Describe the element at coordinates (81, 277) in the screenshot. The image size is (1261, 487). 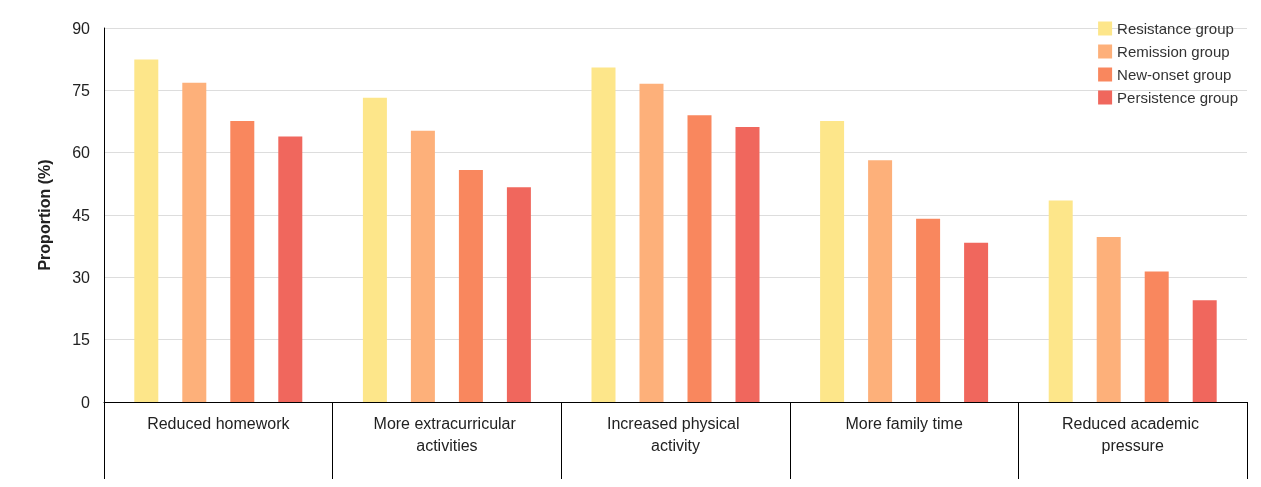
I see `y-tick-label: 30` at that location.